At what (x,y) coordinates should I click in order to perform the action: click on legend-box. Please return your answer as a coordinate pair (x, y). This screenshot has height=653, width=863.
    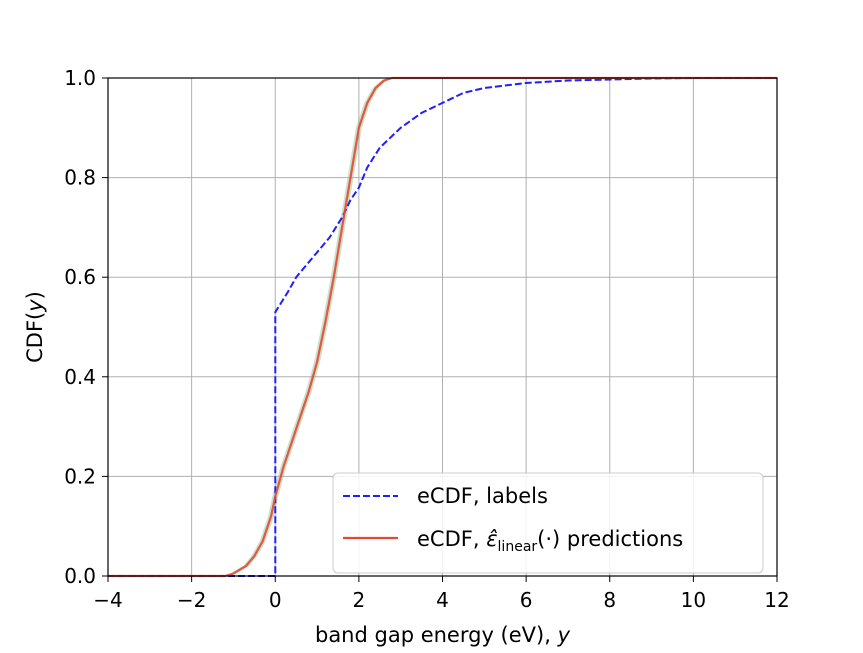
    Looking at the image, I should click on (548, 523).